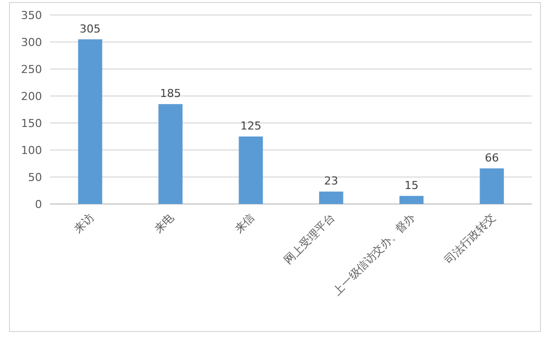 The width and height of the screenshot is (550, 342). What do you see at coordinates (38, 204) in the screenshot?
I see `y-tick-label: 0` at bounding box center [38, 204].